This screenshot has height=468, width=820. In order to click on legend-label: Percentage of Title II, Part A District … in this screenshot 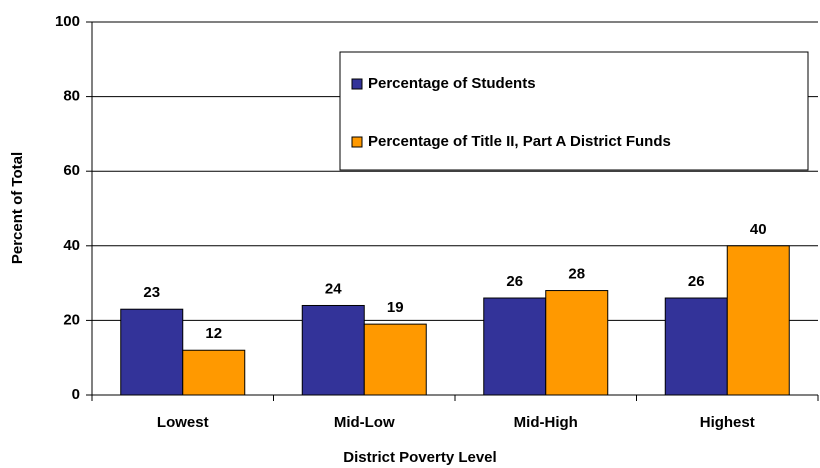, I will do `click(519, 141)`.